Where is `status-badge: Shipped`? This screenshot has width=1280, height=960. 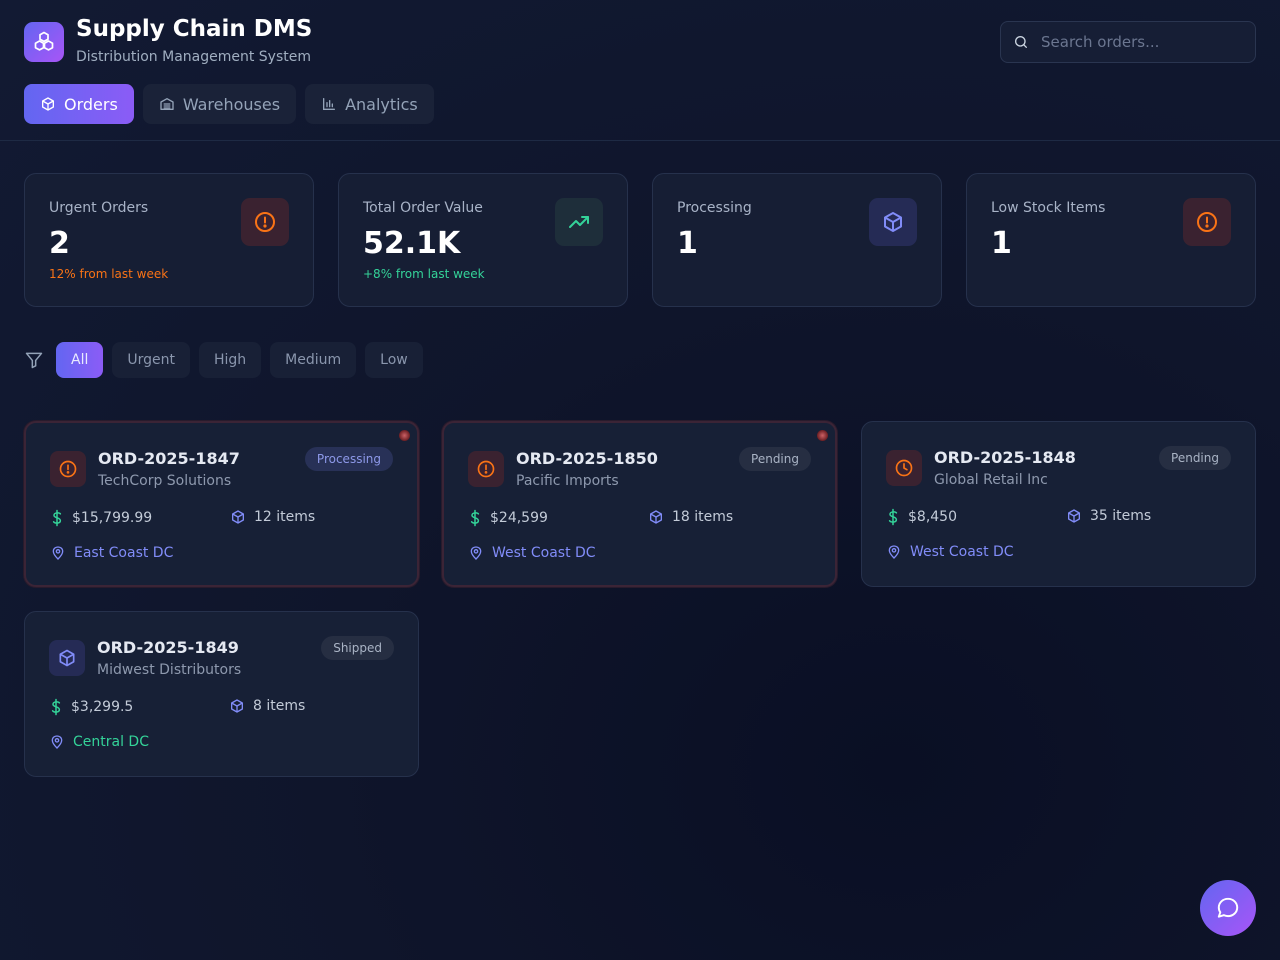 status-badge: Shipped is located at coordinates (357, 648).